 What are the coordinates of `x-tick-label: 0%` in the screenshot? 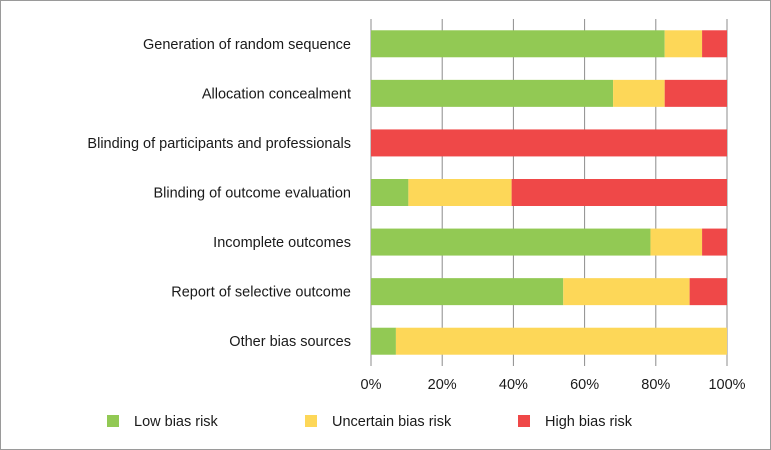 It's located at (371, 385).